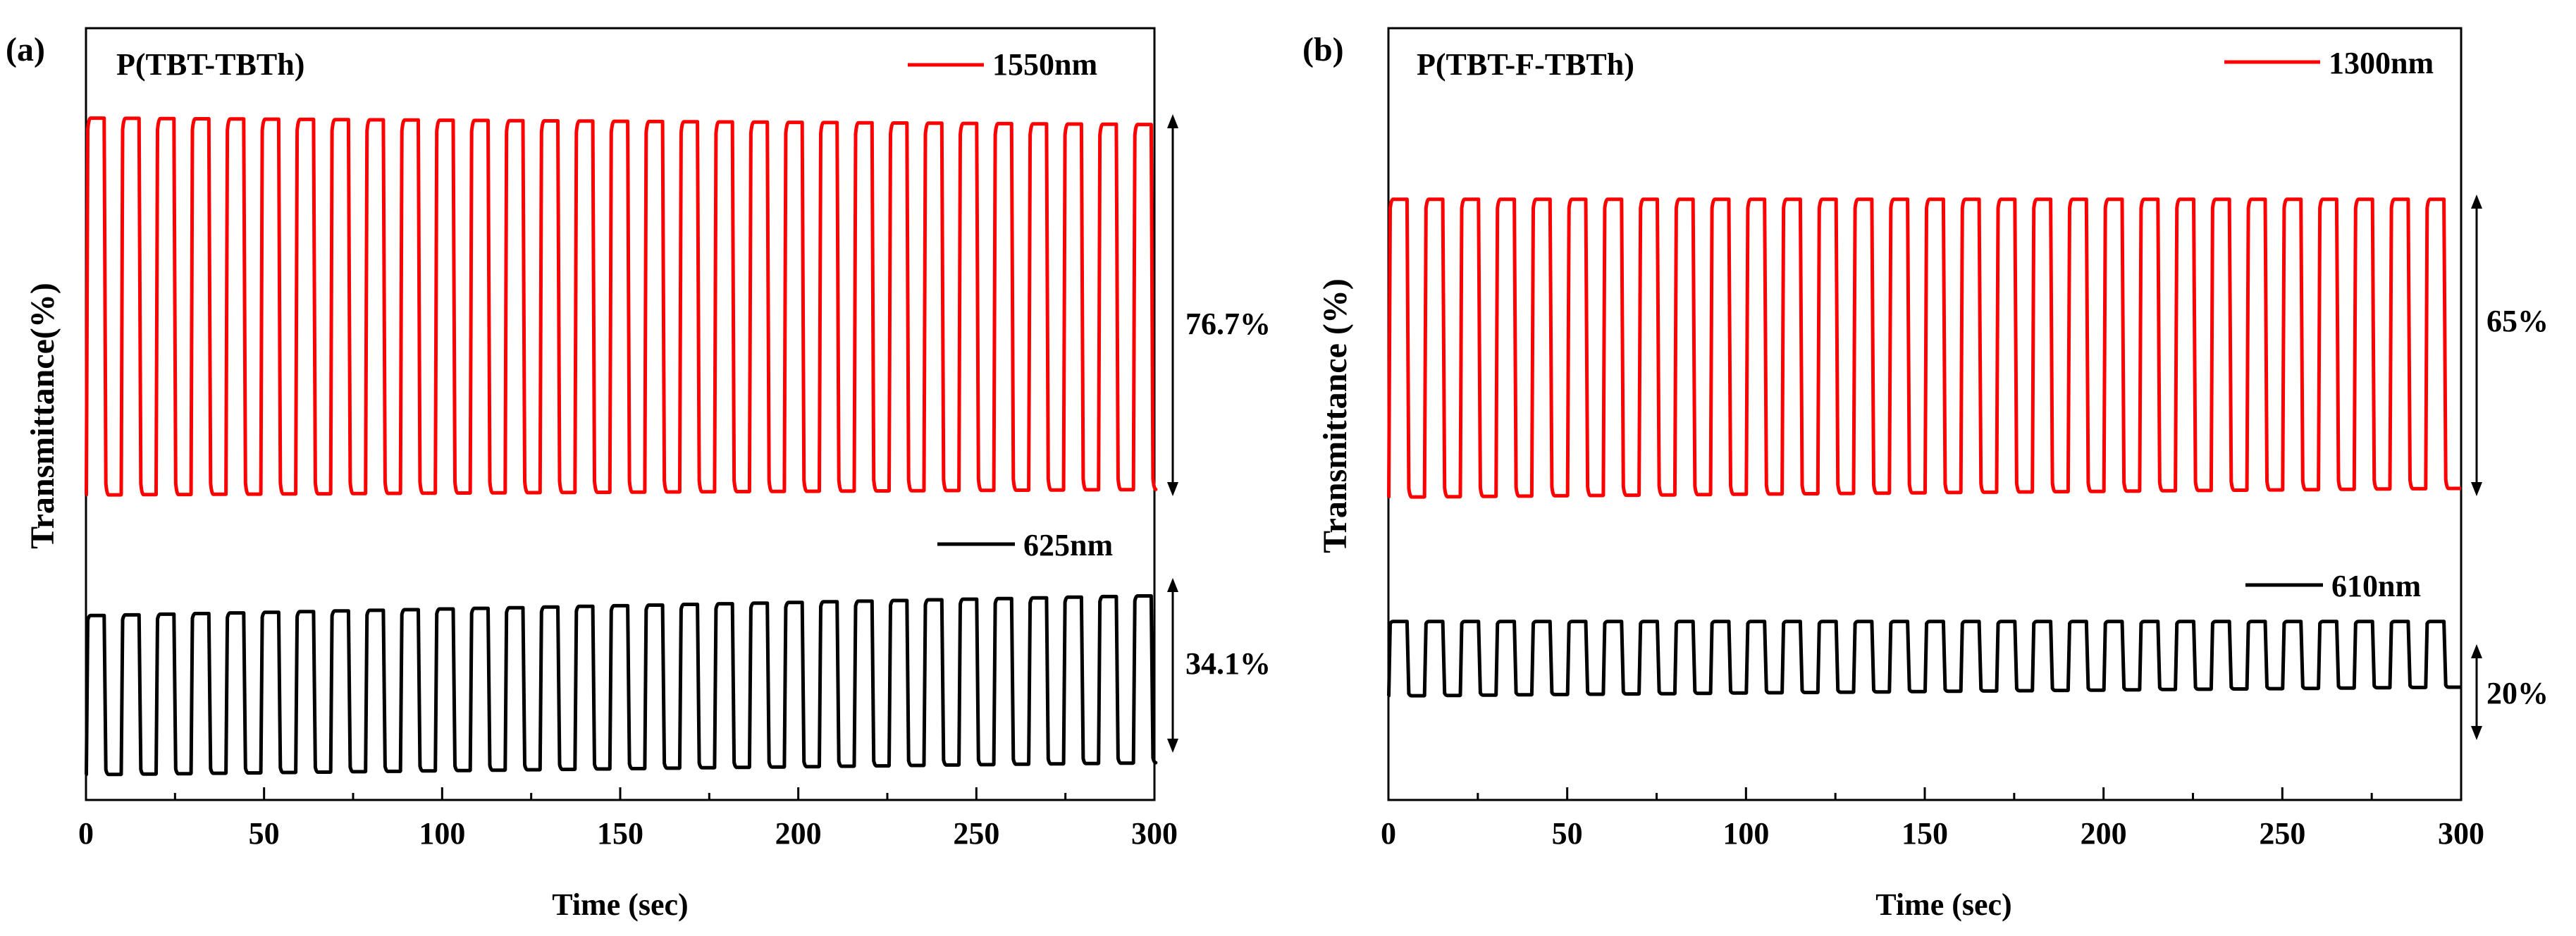  What do you see at coordinates (1943, 904) in the screenshot?
I see `panel-b-x-axis-label: Time (sec)` at bounding box center [1943, 904].